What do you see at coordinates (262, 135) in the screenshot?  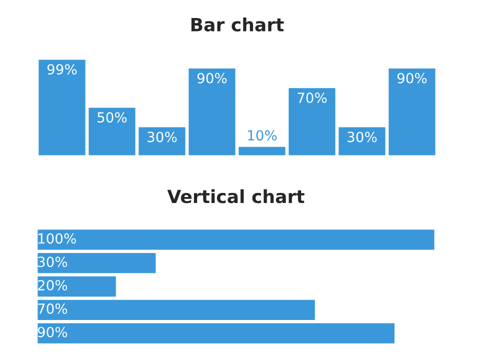 I see `data-label: 10%` at bounding box center [262, 135].